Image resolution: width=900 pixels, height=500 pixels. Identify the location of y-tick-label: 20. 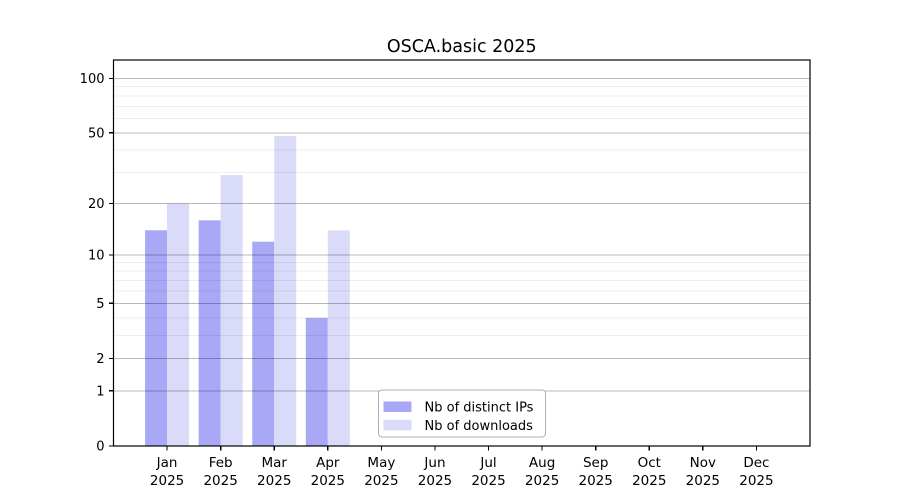
(96, 204).